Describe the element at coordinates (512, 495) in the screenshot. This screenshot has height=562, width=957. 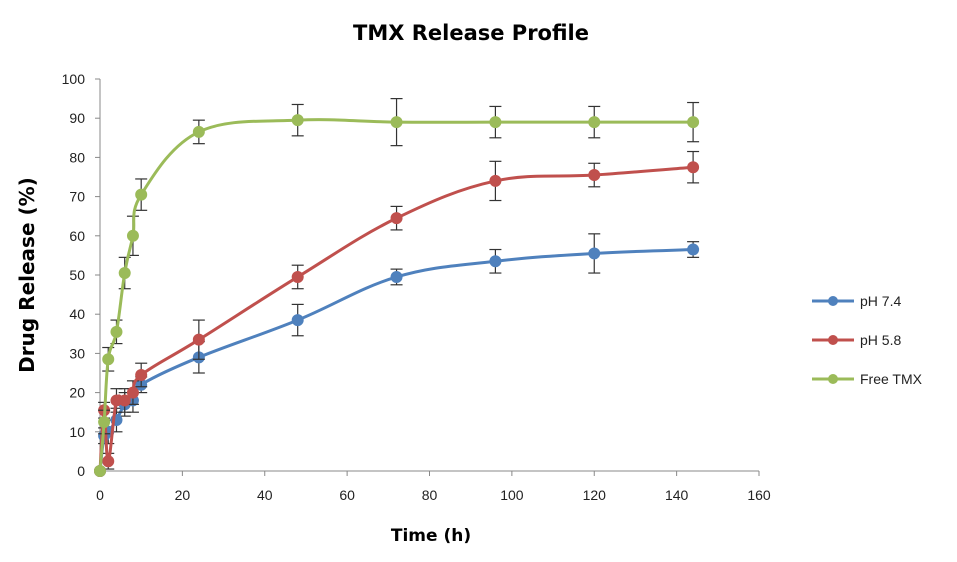
I see `x-tick-label: 100` at that location.